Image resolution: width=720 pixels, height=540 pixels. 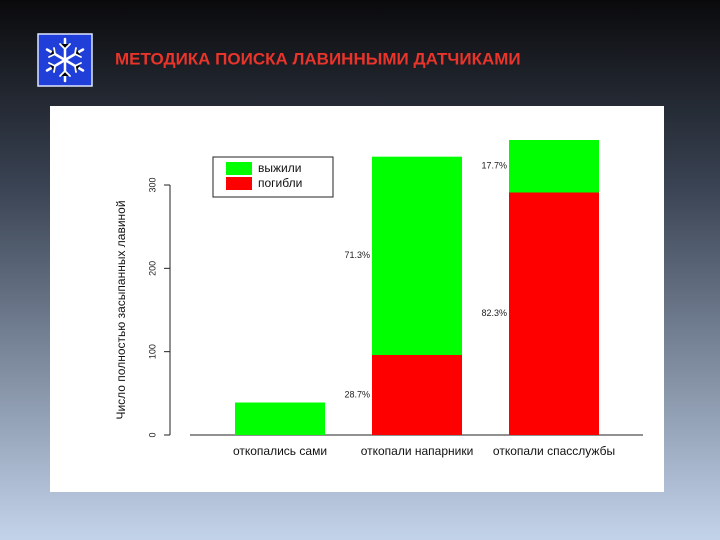 What do you see at coordinates (357, 394) in the screenshot?
I see `segment-label: 28.7%` at bounding box center [357, 394].